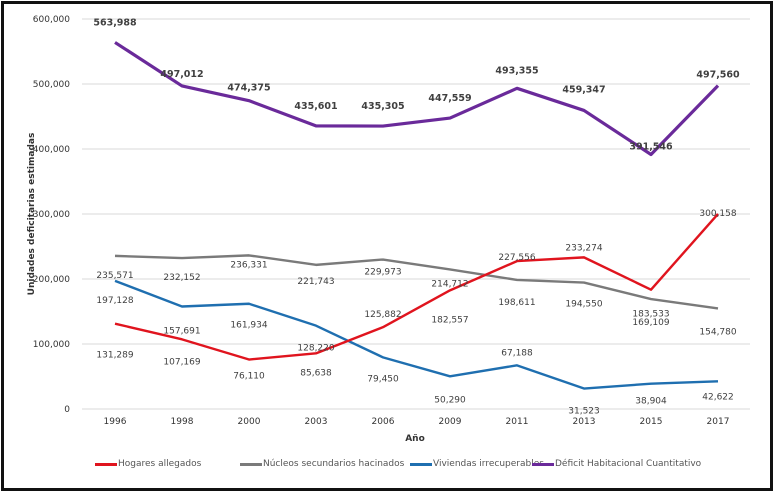 This screenshot has height=496, width=780. I want to click on x-tick-label: 2000, so click(249, 422).